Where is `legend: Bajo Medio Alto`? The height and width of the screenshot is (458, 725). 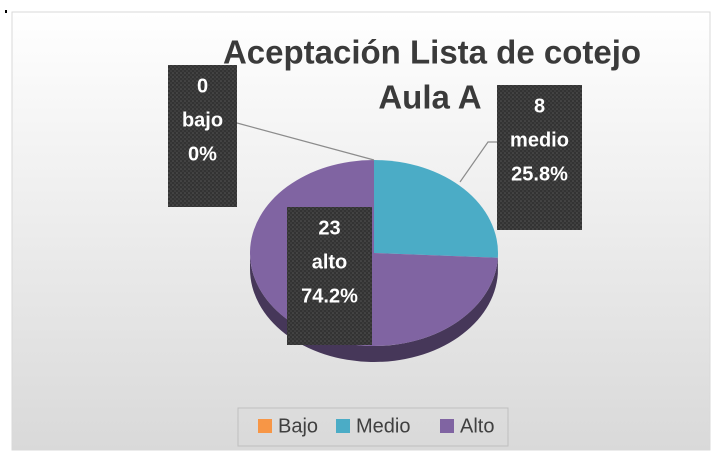
legend: Bajo Medio Alto is located at coordinates (376, 426).